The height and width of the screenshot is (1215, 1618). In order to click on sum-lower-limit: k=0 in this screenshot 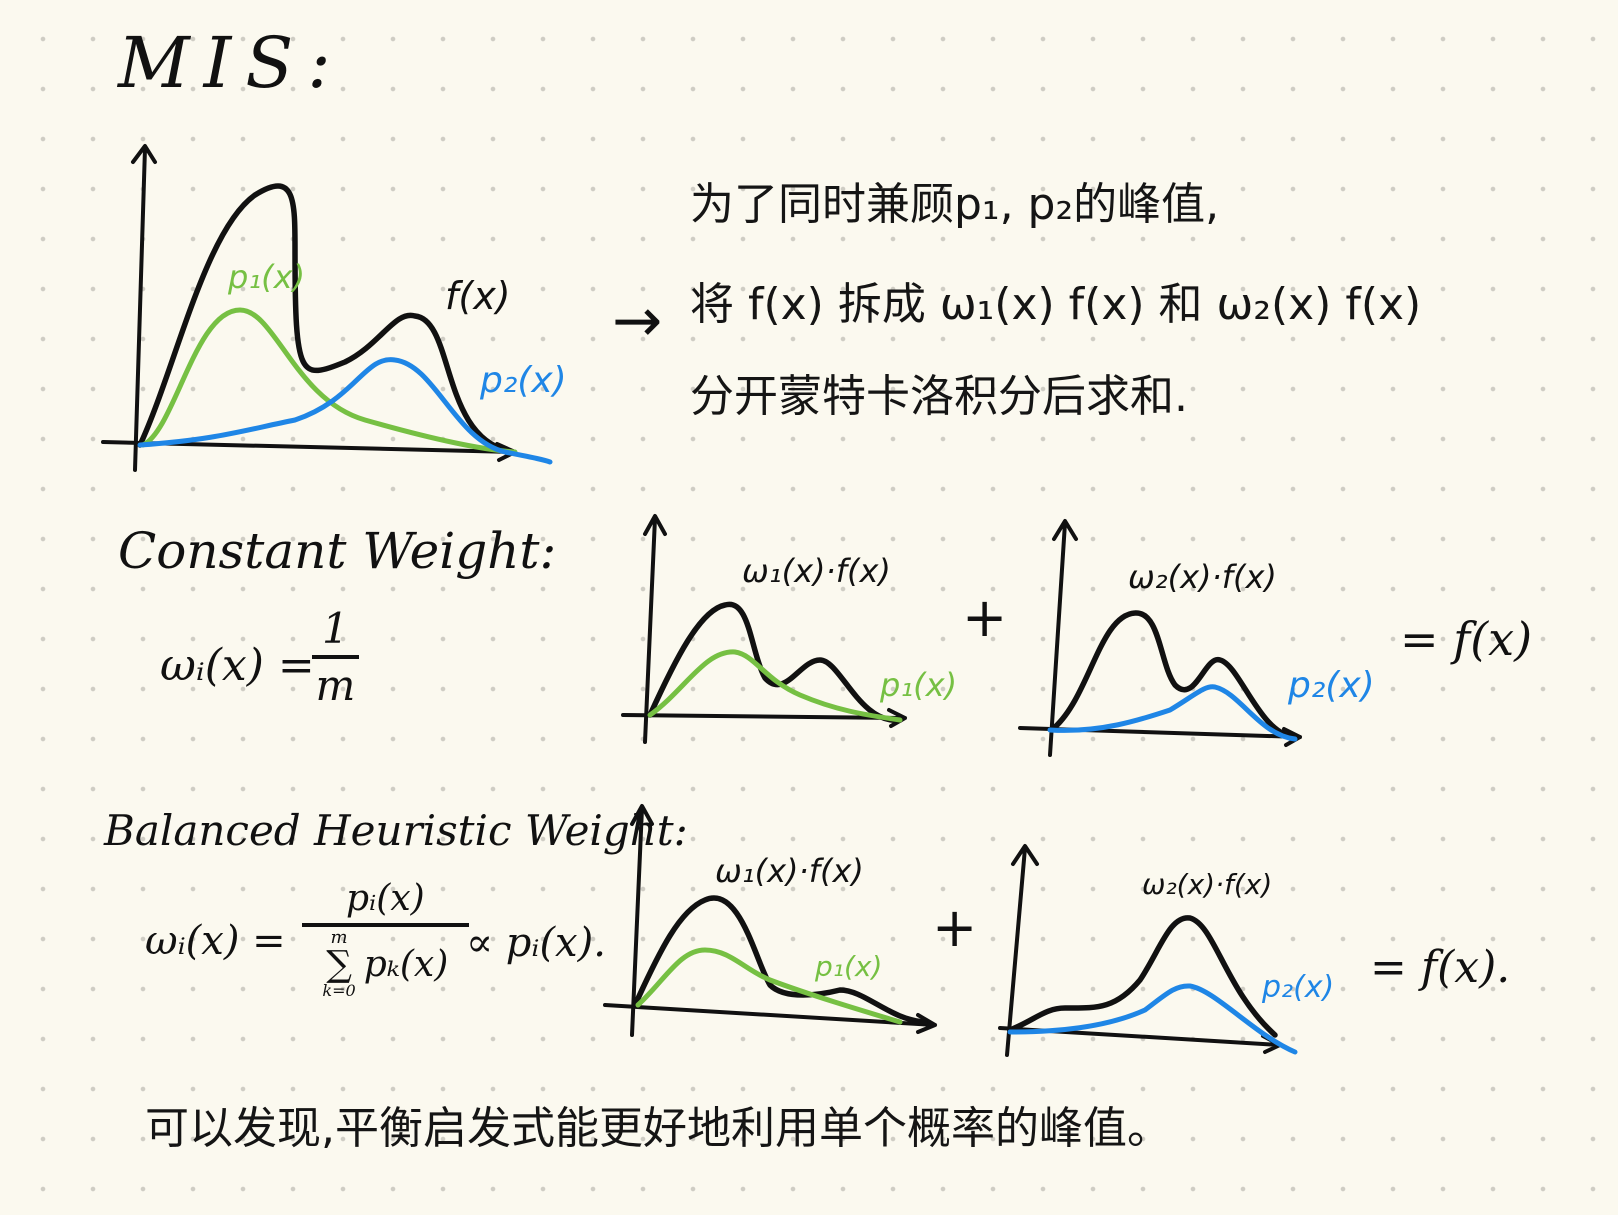, I will do `click(339, 990)`.